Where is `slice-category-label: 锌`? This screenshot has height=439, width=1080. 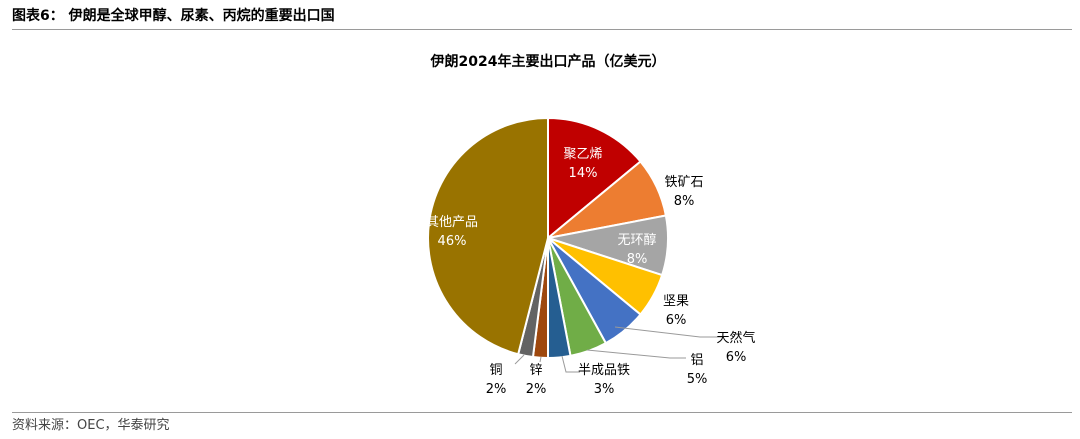 slice-category-label: 锌 is located at coordinates (535, 370).